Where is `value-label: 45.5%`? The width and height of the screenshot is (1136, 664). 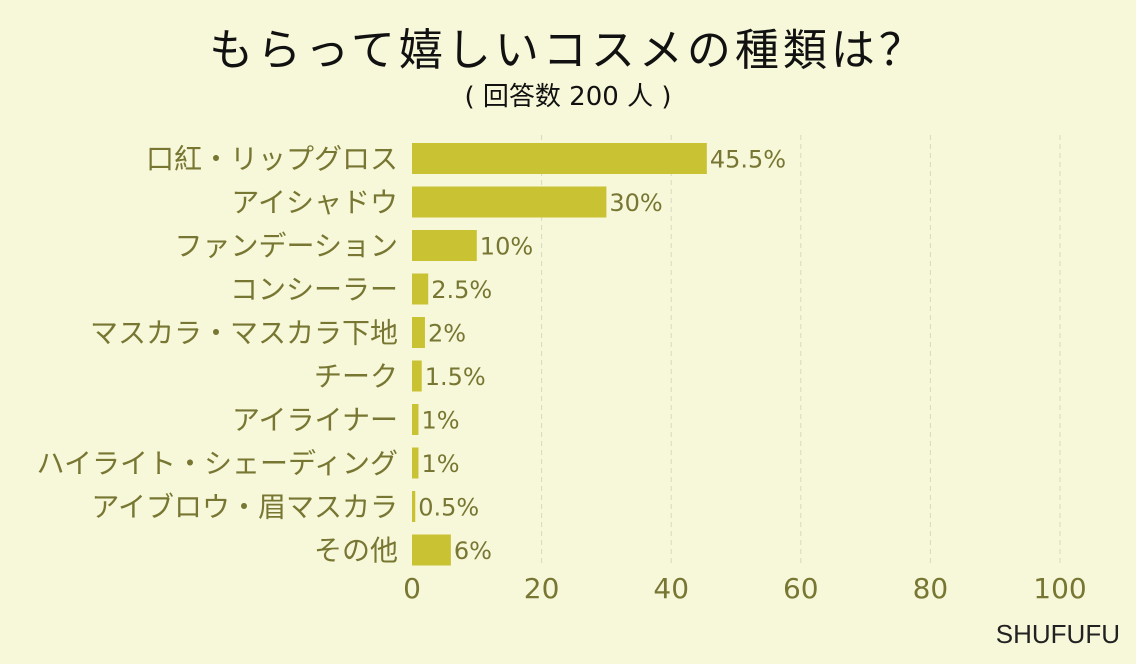
value-label: 45.5% is located at coordinates (748, 160).